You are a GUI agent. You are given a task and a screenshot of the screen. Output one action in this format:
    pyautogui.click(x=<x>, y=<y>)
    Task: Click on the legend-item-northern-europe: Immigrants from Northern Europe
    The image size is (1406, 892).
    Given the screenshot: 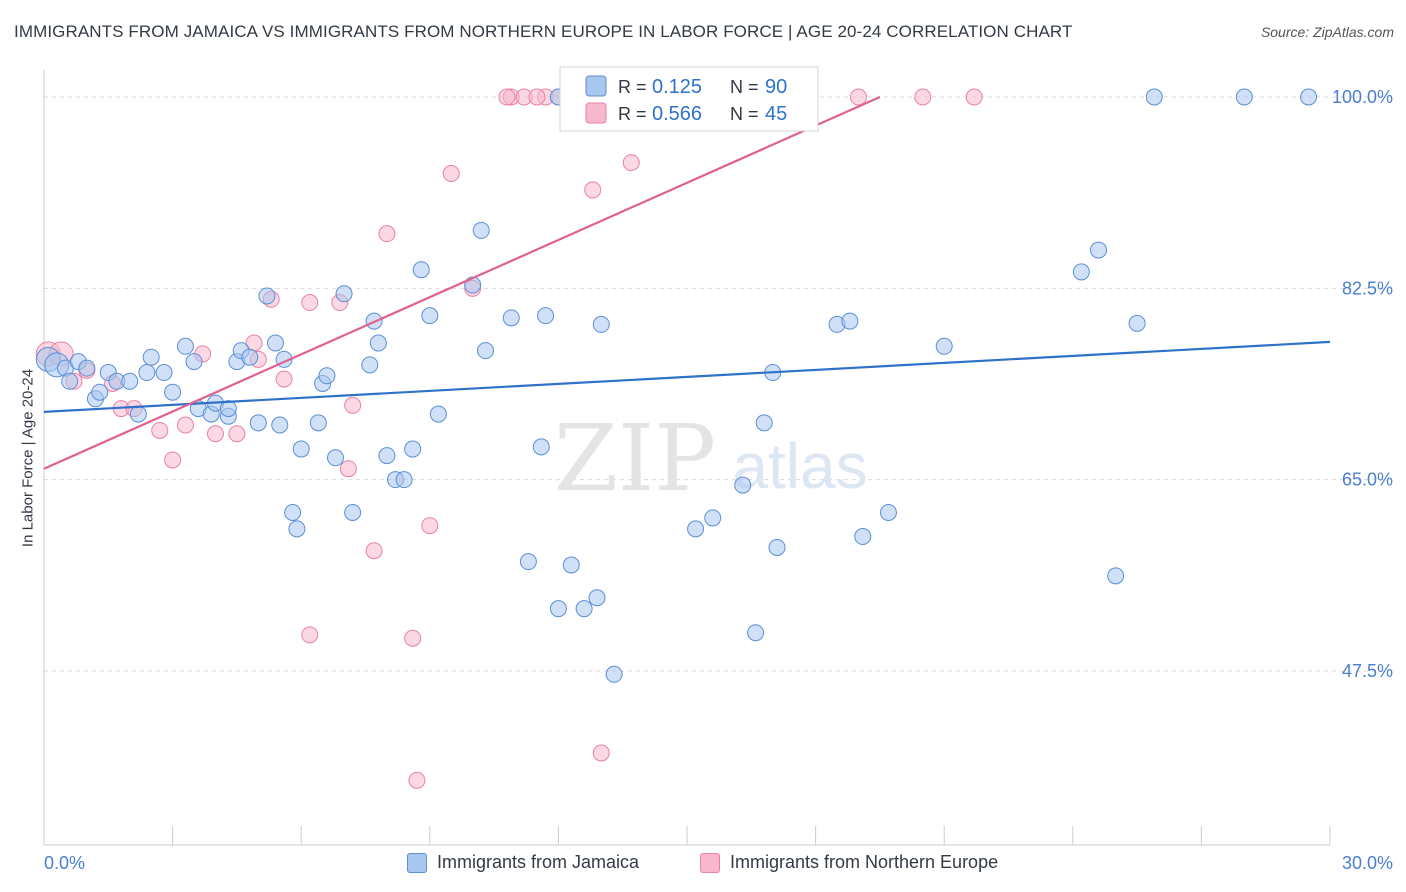 What is the action you would take?
    pyautogui.click(x=849, y=862)
    